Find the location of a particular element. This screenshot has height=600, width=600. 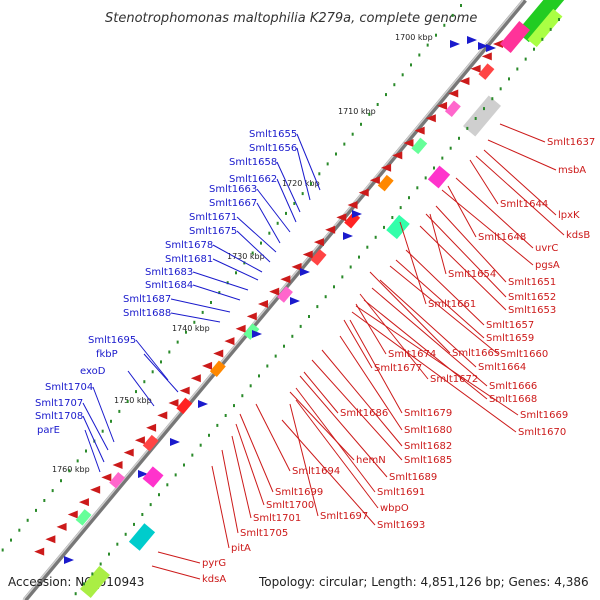

gene-label: Smlt1691 is located at coordinates (401, 492).